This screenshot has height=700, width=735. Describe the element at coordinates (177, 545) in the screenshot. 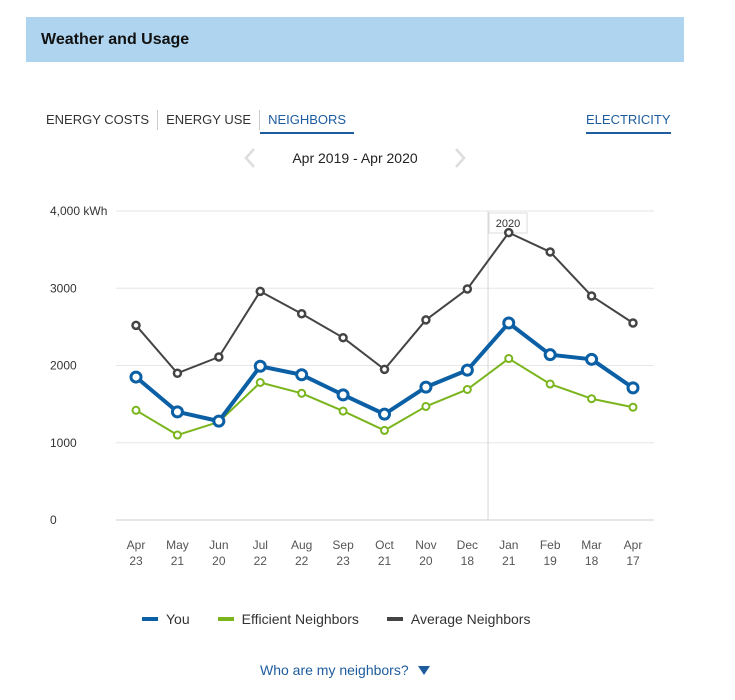

I see `x-tick-month: May` at that location.